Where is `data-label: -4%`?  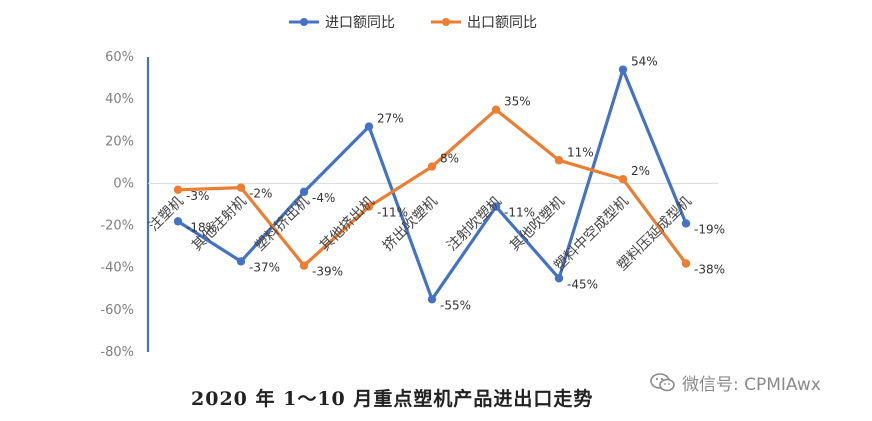 data-label: -4% is located at coordinates (323, 198).